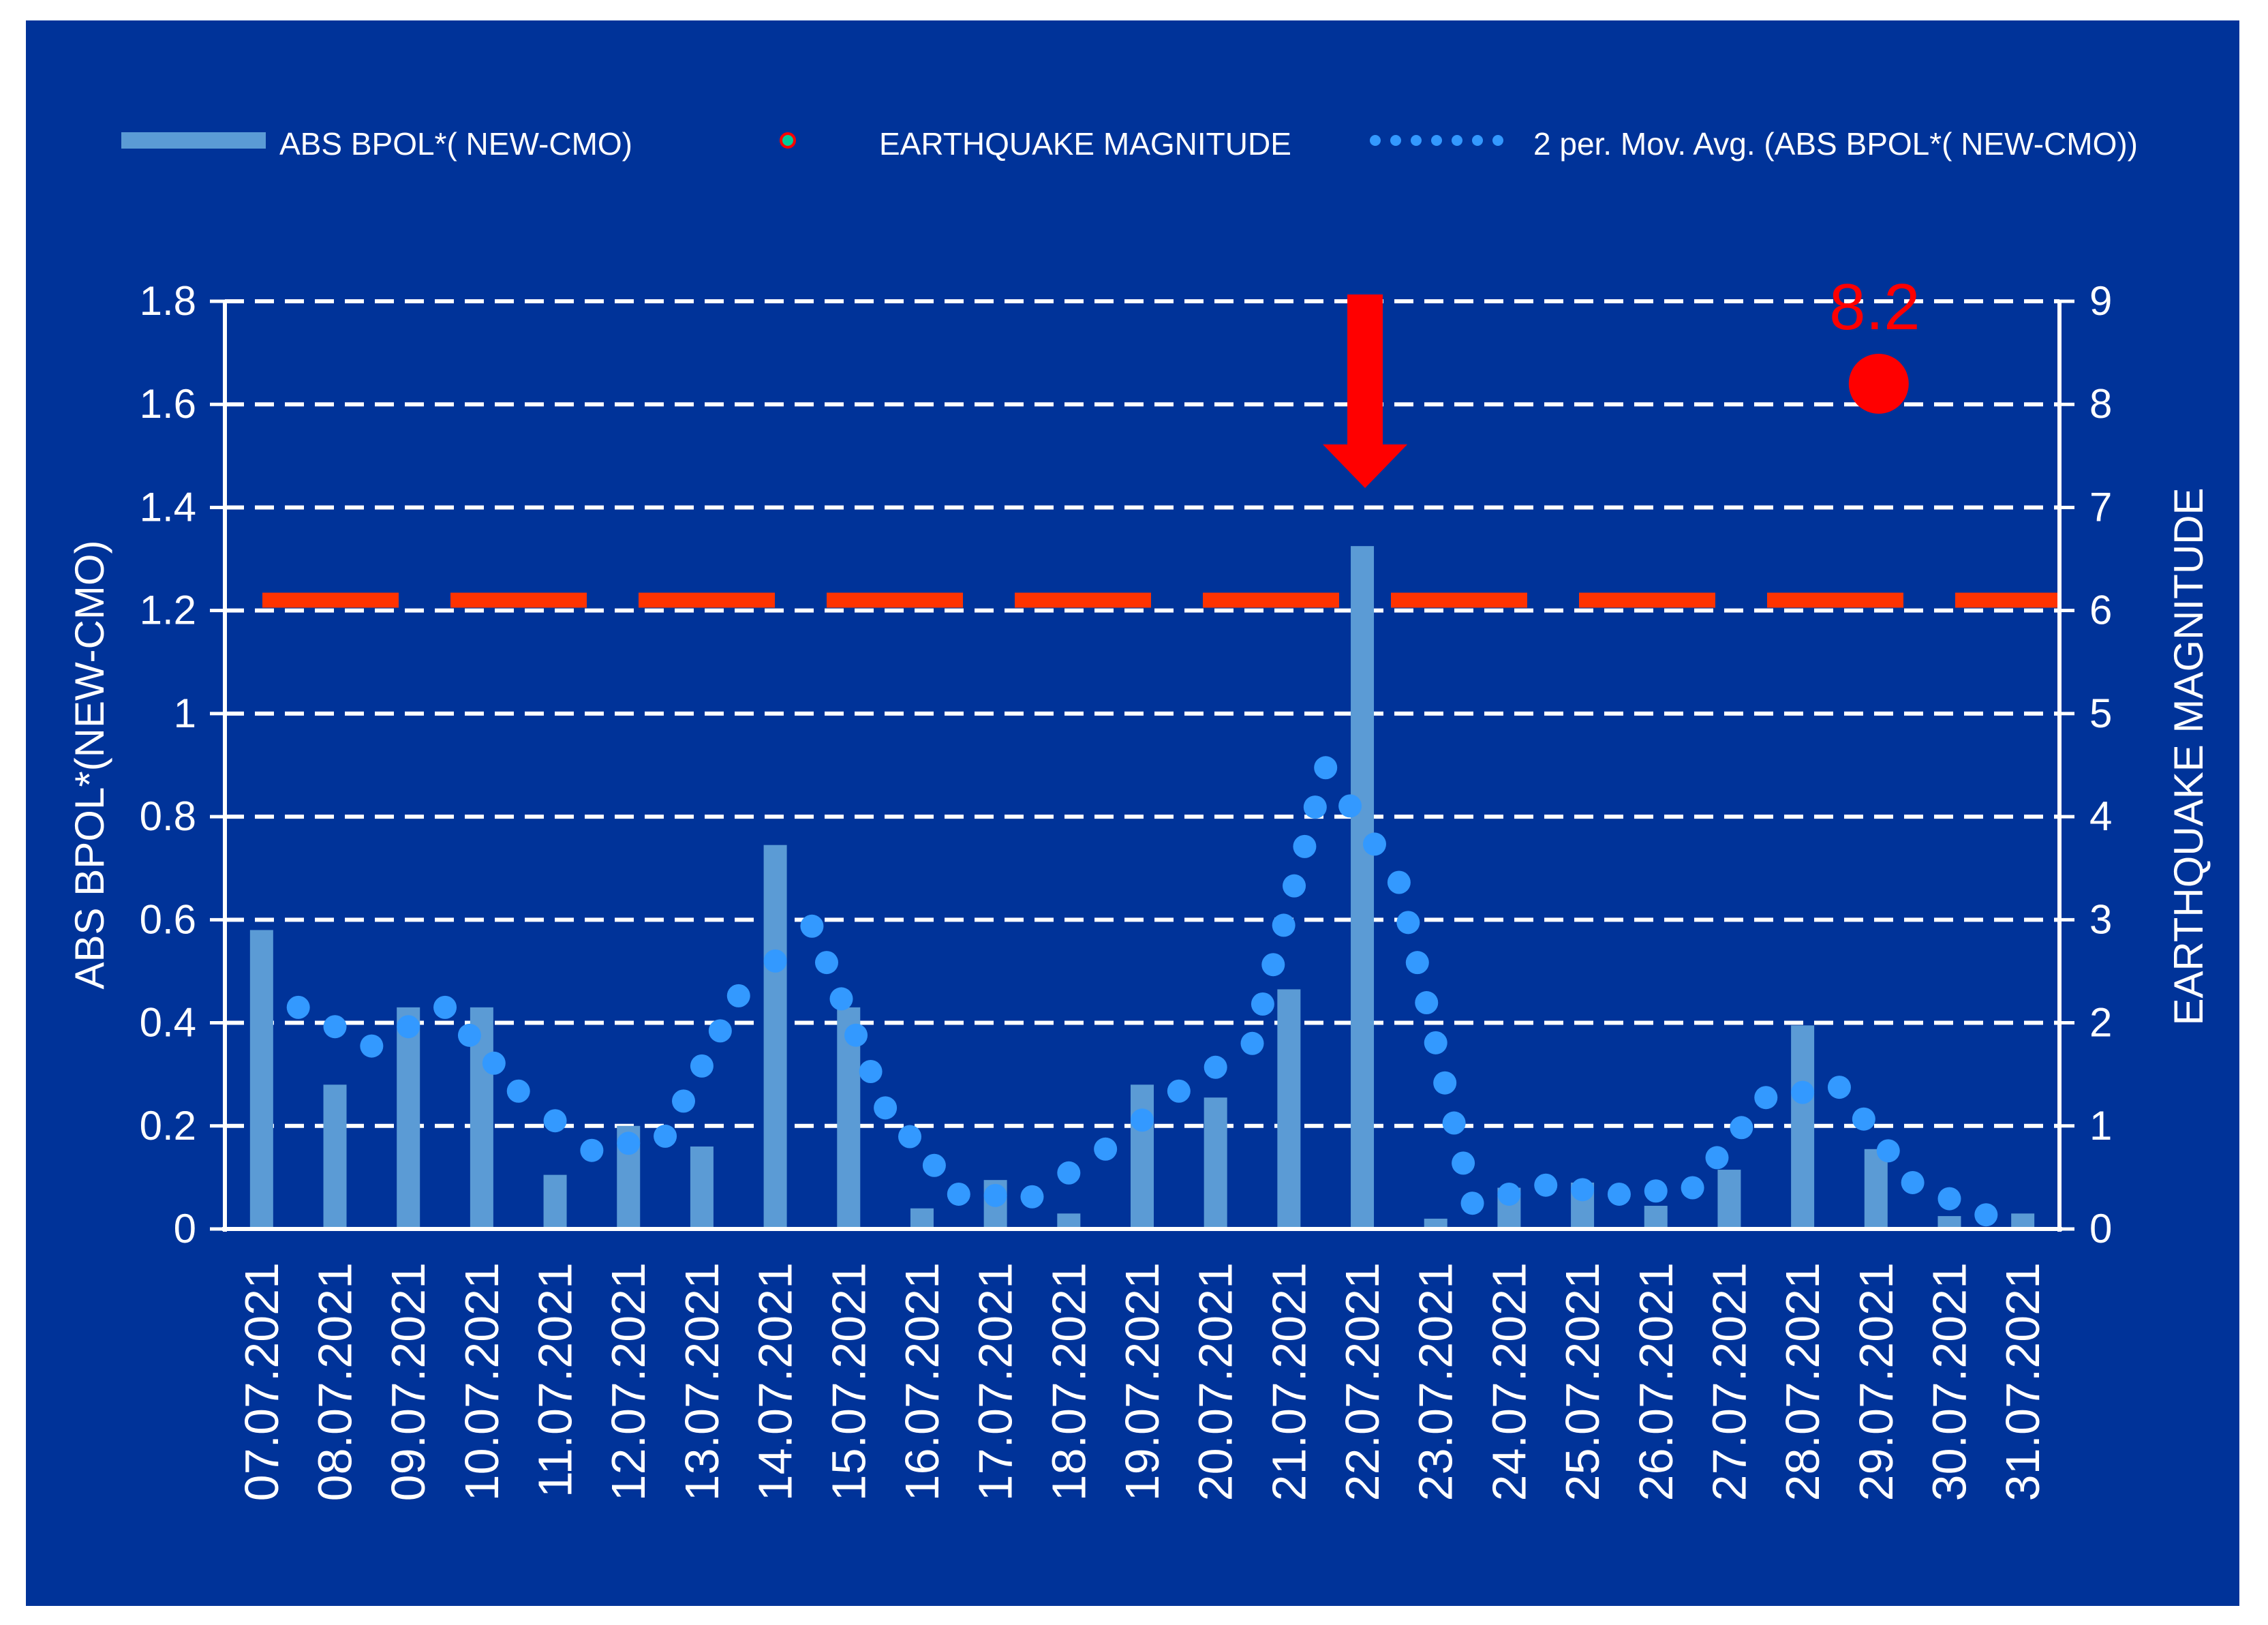  What do you see at coordinates (335, 1382) in the screenshot?
I see `x-tick-label: 08.07.2021` at bounding box center [335, 1382].